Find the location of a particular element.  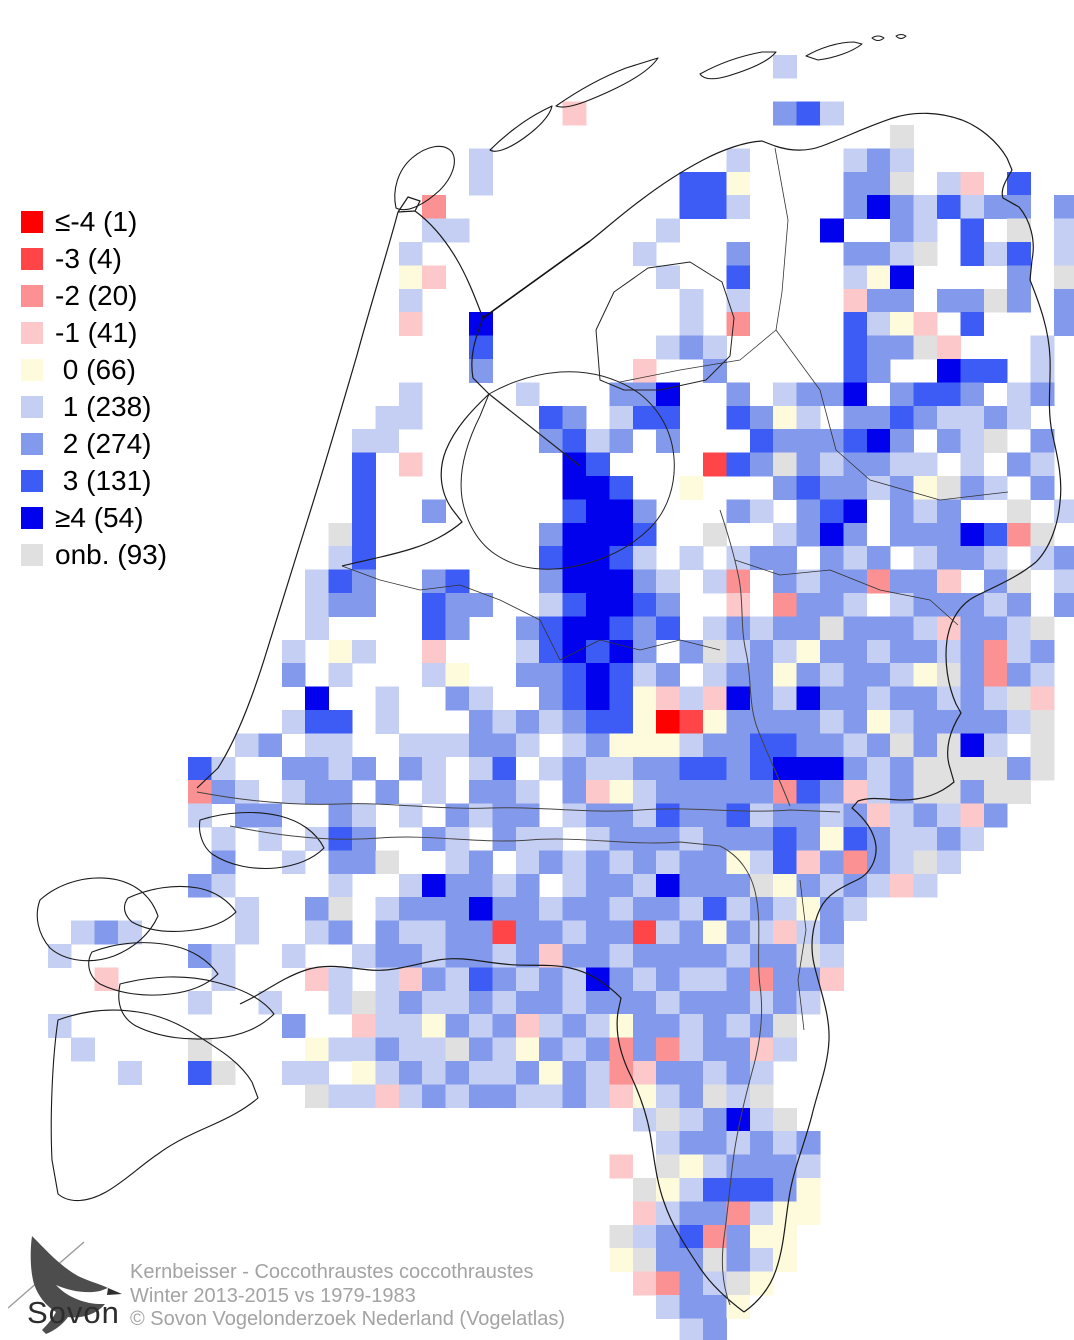

legend-swatch is located at coordinates (32, 258).